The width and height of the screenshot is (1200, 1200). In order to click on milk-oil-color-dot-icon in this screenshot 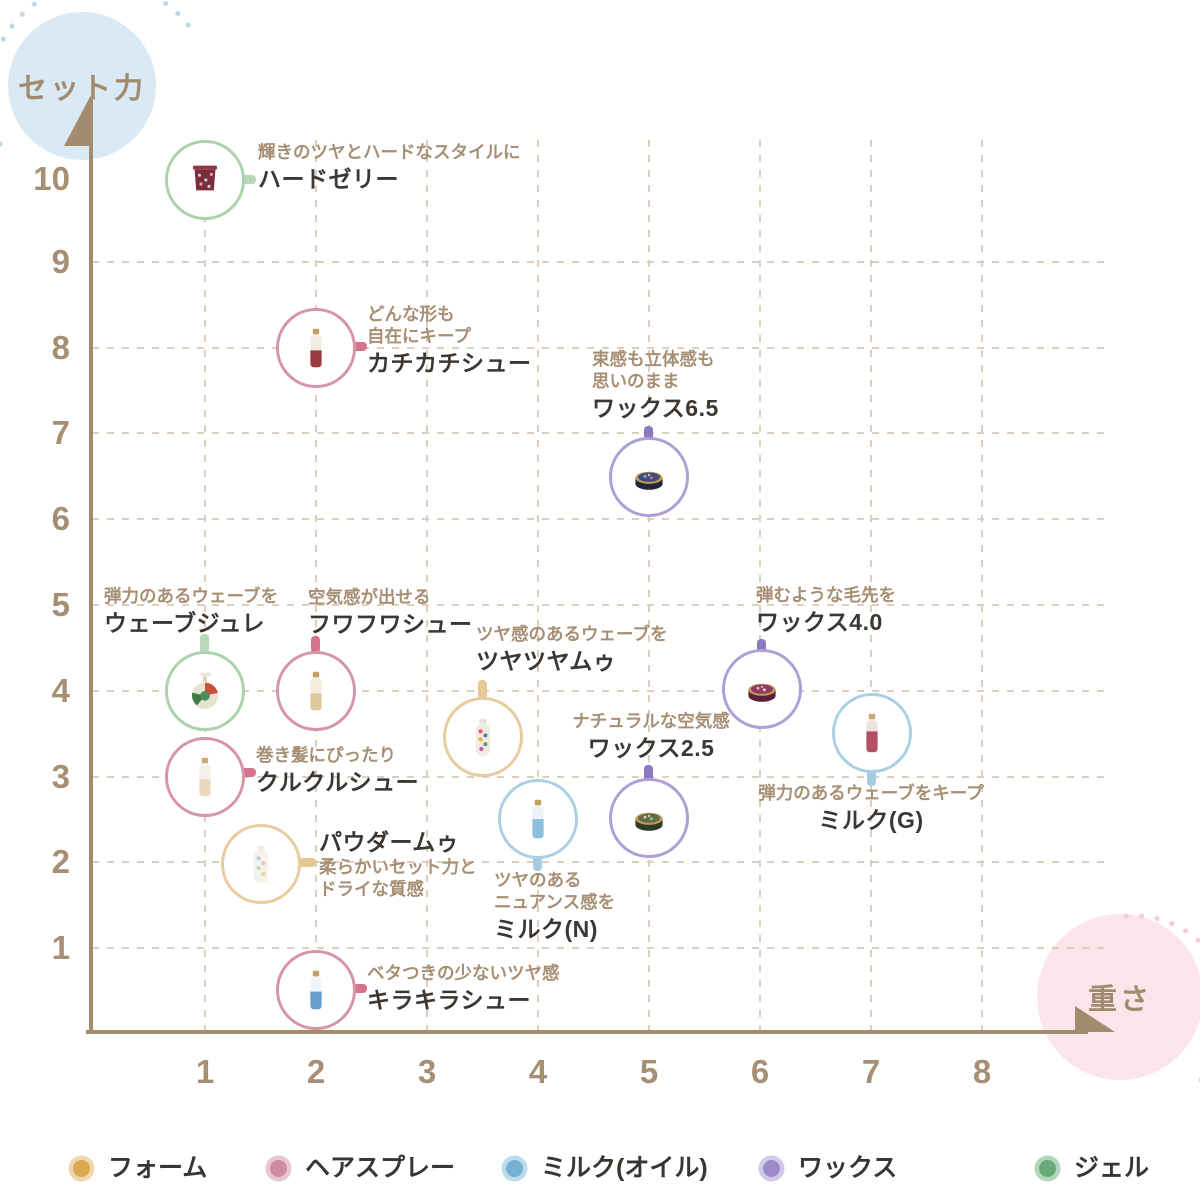, I will do `click(514, 1168)`.